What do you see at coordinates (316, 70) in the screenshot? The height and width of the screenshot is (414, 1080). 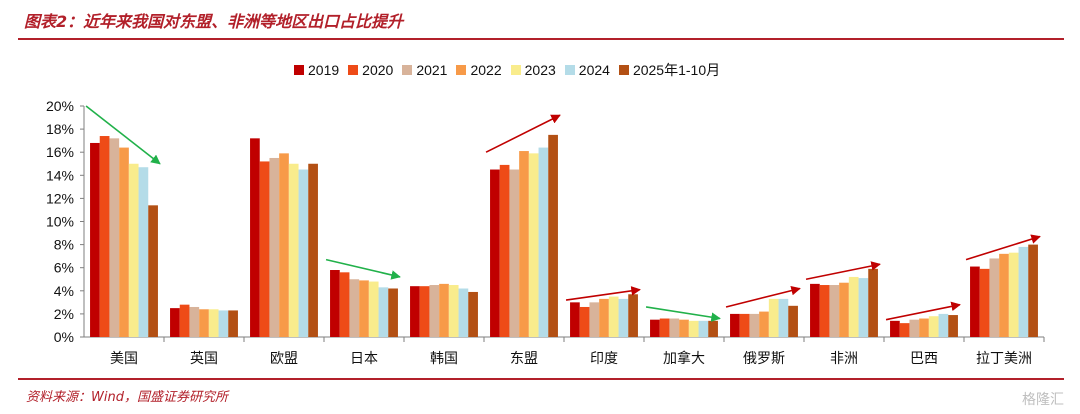 I see `legend-item: 2019` at bounding box center [316, 70].